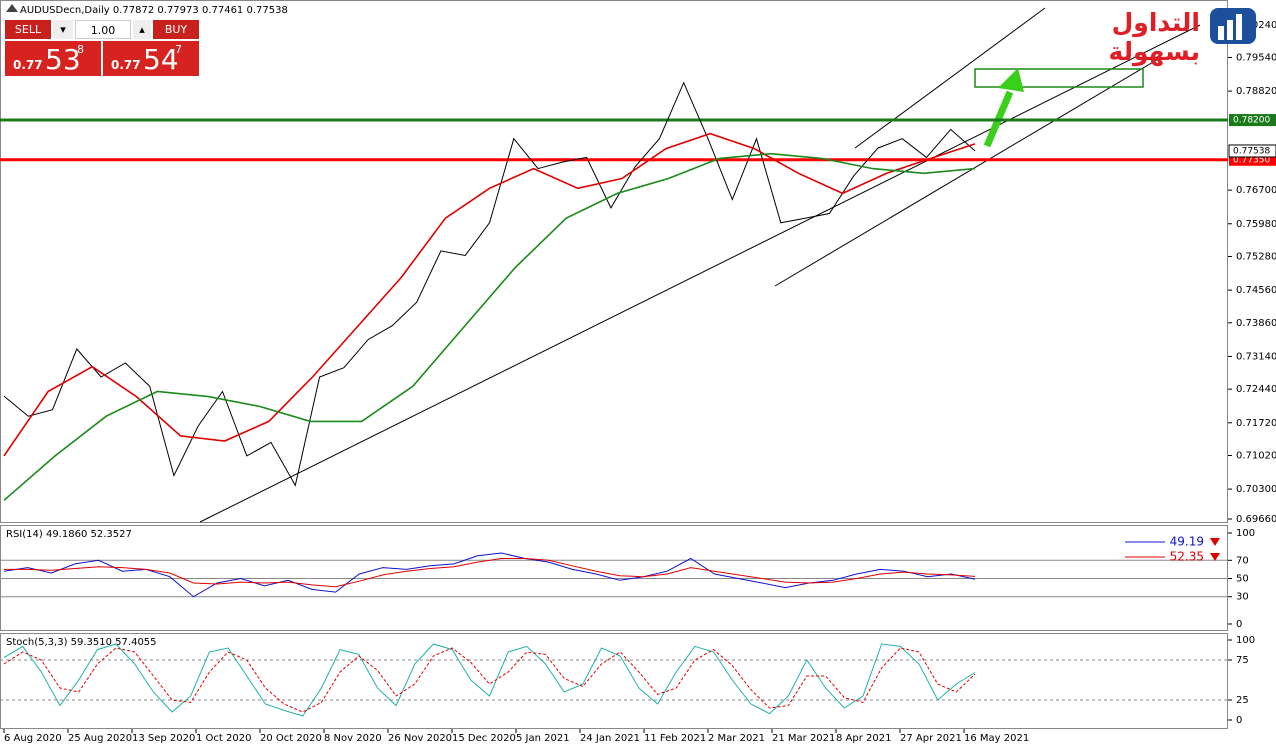 This screenshot has height=748, width=1276. What do you see at coordinates (1011, 80) in the screenshot?
I see `arrow-head` at bounding box center [1011, 80].